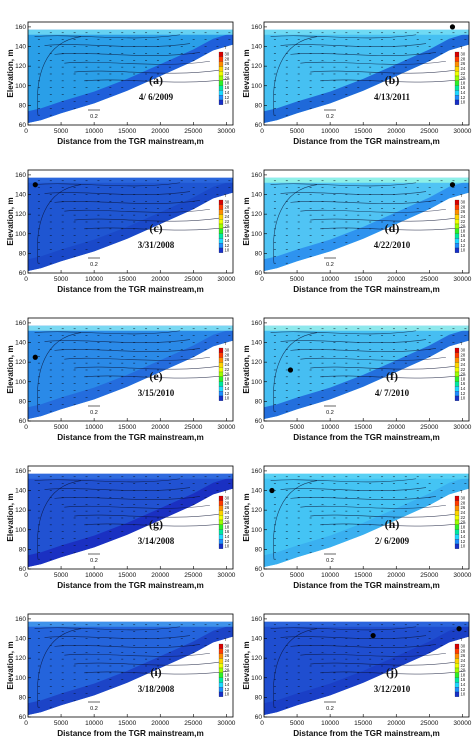 The image size is (474, 741). I want to click on y-tick-label: 60, so click(259, 717).